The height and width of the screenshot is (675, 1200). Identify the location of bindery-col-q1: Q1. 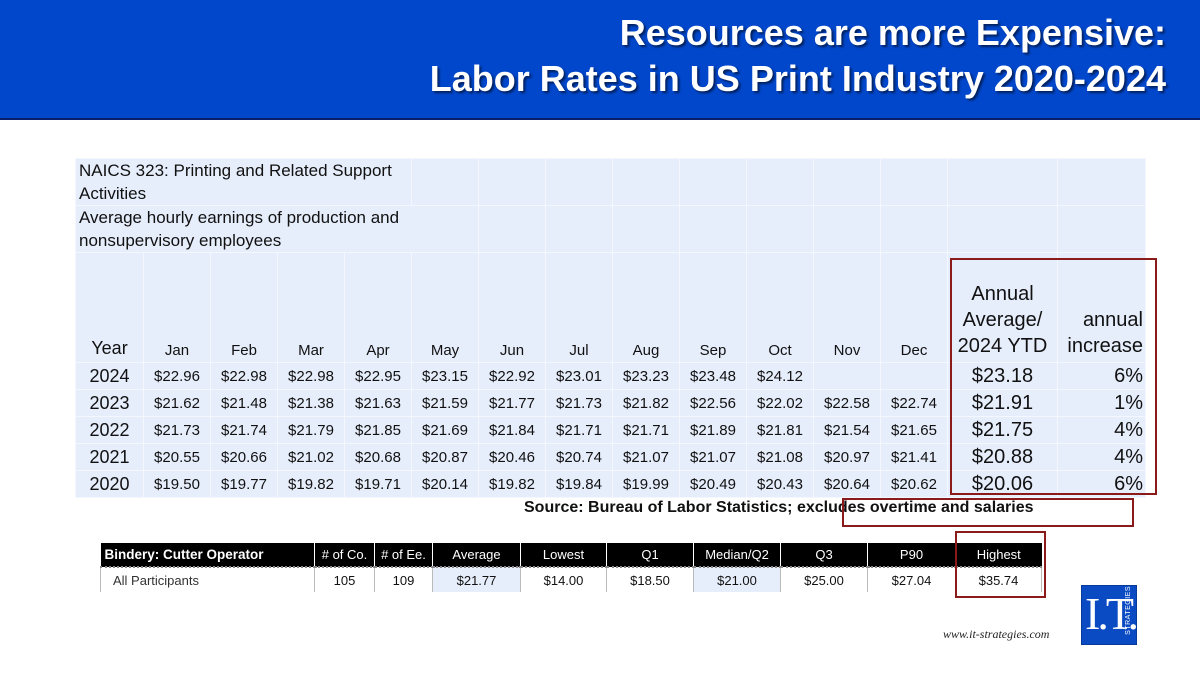
(650, 555).